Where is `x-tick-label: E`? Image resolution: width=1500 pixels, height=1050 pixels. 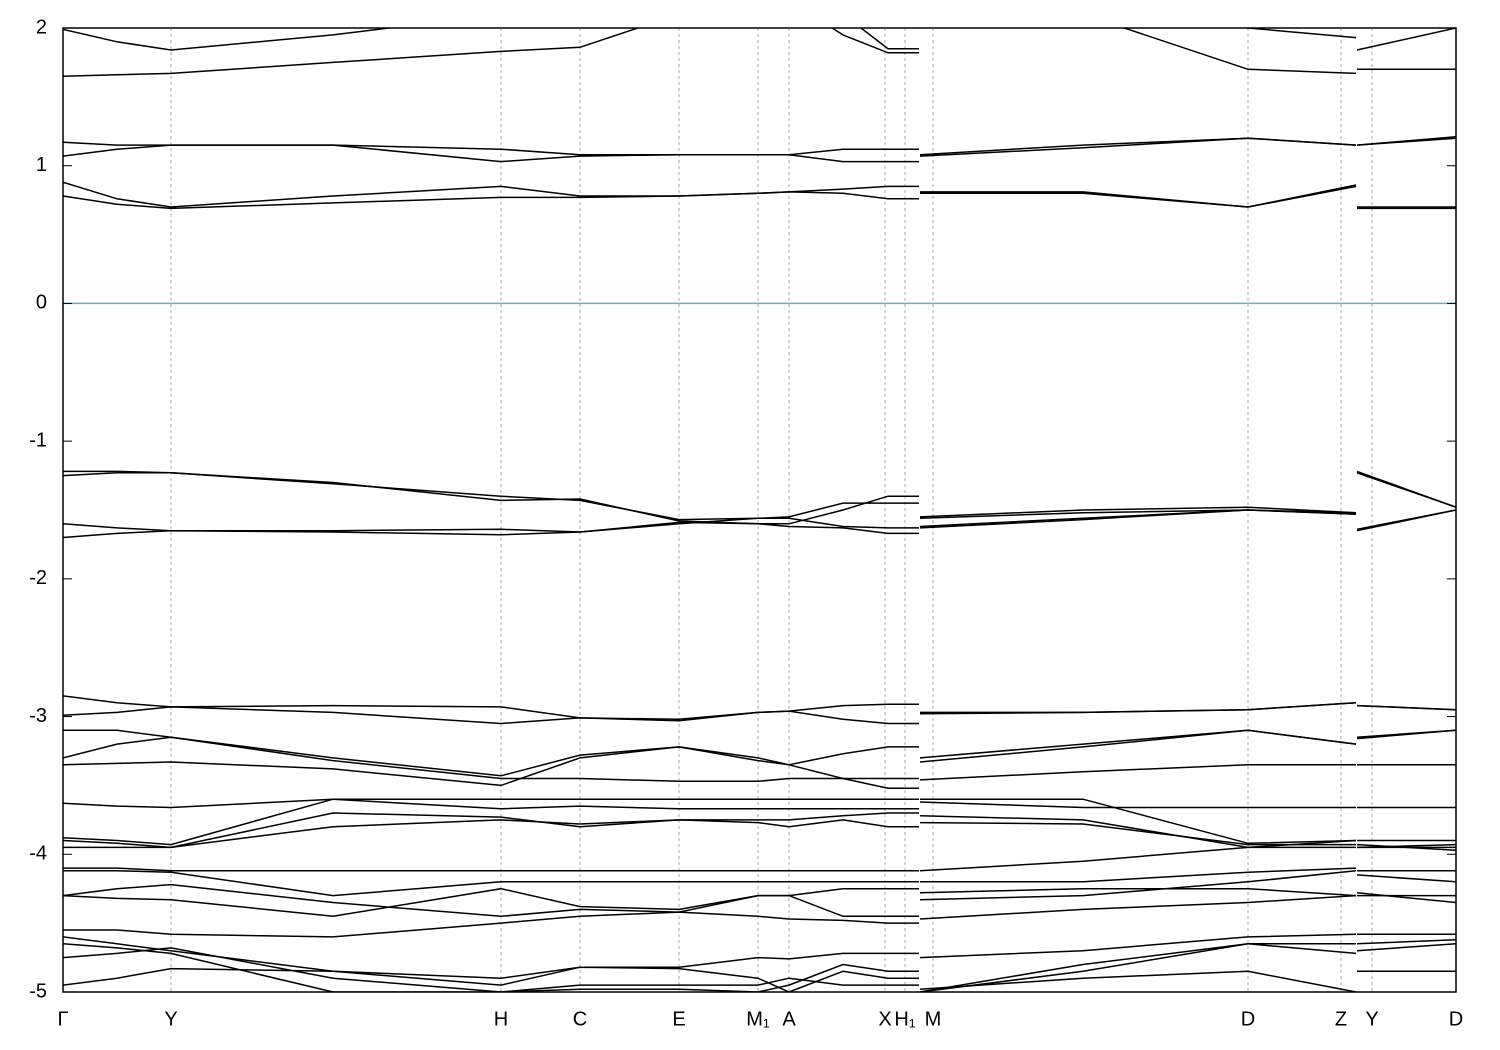 x-tick-label: E is located at coordinates (678, 1019).